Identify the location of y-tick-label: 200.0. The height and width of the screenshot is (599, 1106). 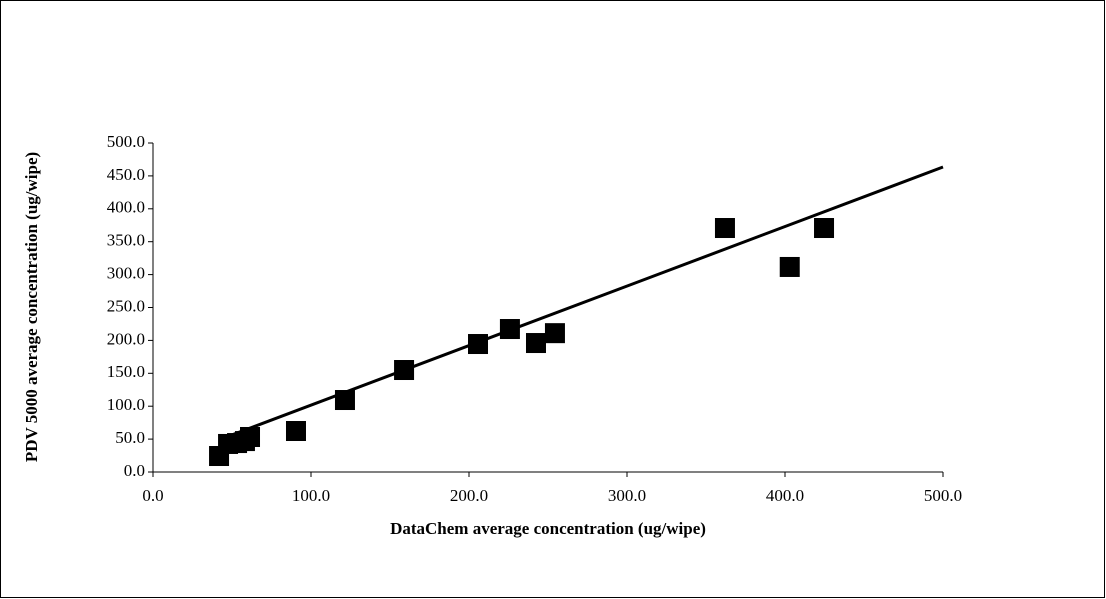
(126, 338).